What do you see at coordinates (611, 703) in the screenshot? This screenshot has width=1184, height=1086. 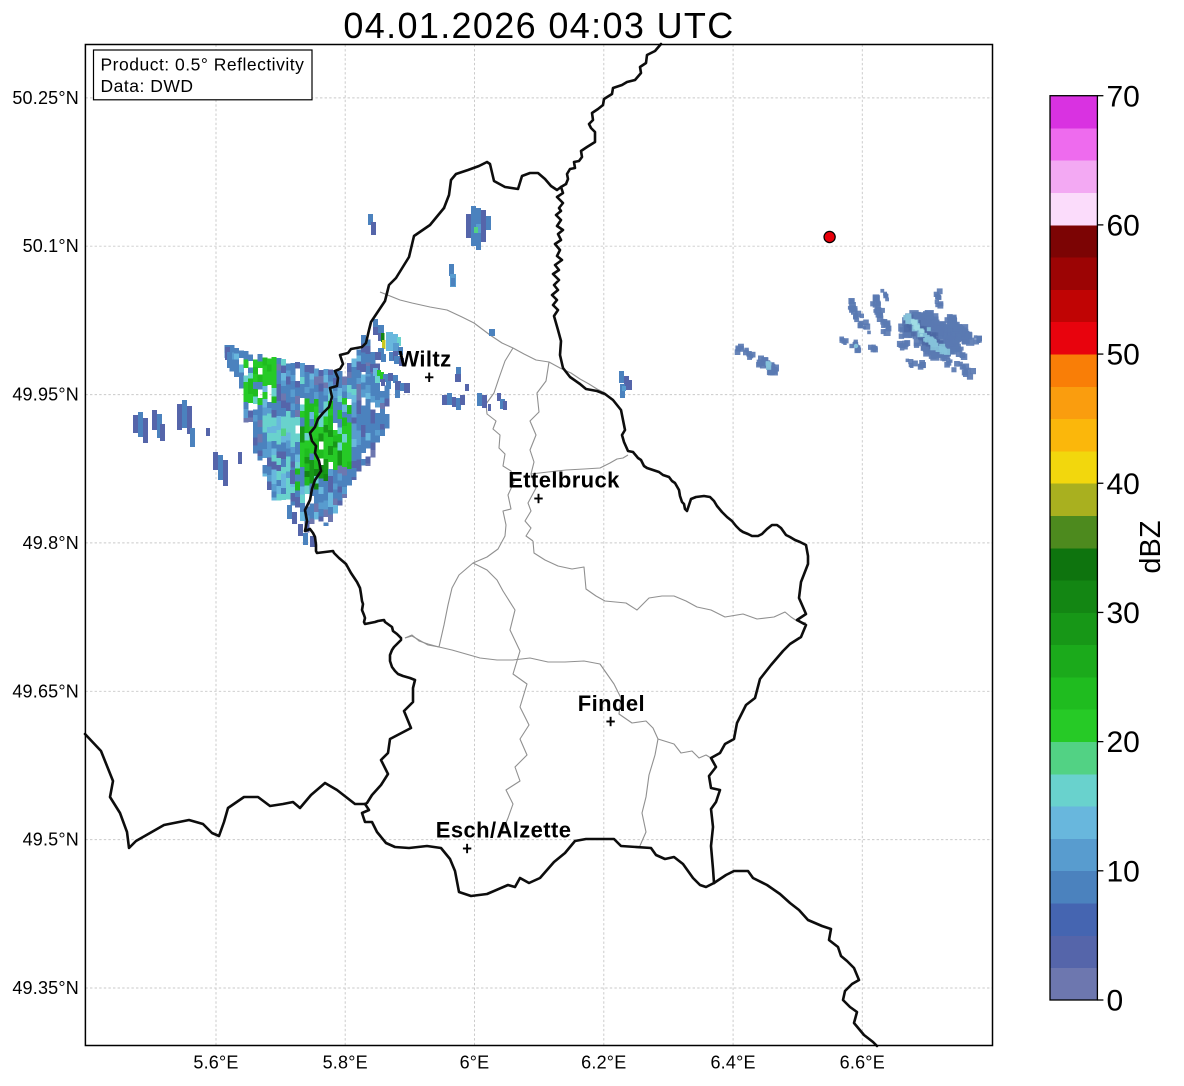 I see `svg-text: Findel` at bounding box center [611, 703].